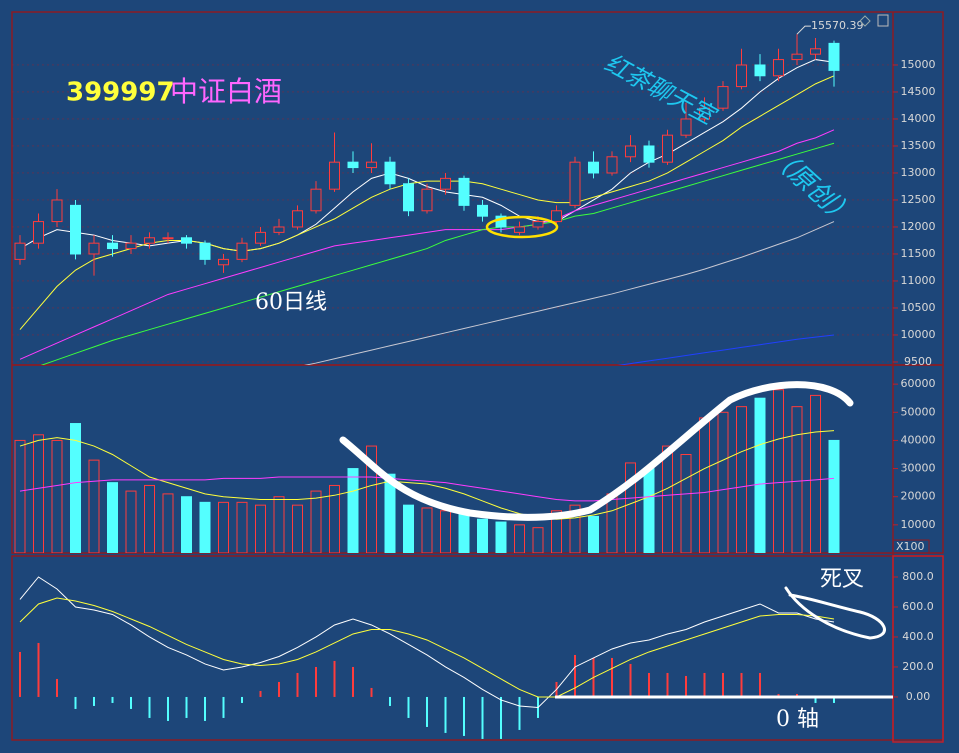 The width and height of the screenshot is (959, 753). Describe the element at coordinates (291, 302) in the screenshot. I see `ma60-label: 60日线` at that location.